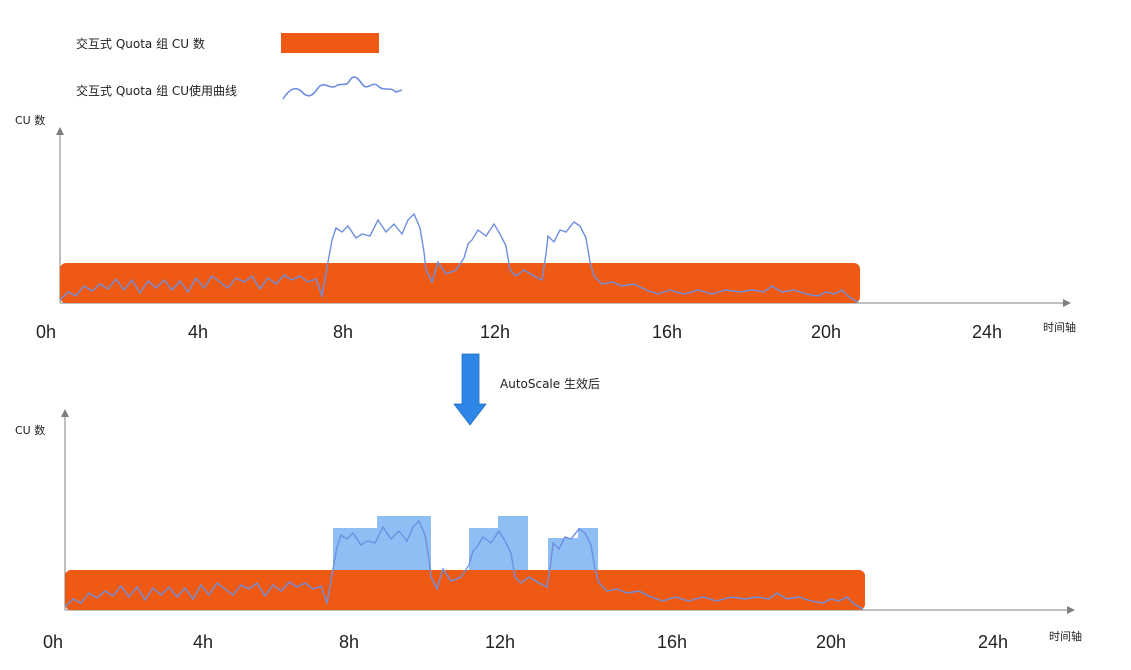 This screenshot has width=1131, height=670. I want to click on bottom-tick-24h: 24h, so click(993, 642).